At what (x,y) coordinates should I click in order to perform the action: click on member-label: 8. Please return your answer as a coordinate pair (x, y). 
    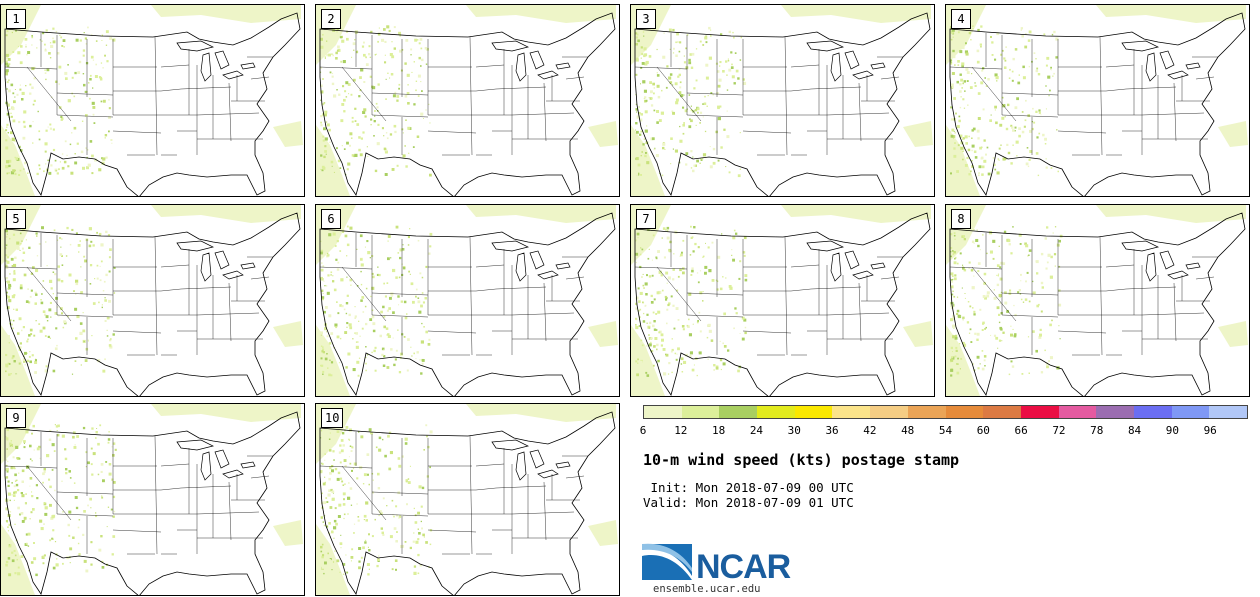
    Looking at the image, I should click on (961, 219).